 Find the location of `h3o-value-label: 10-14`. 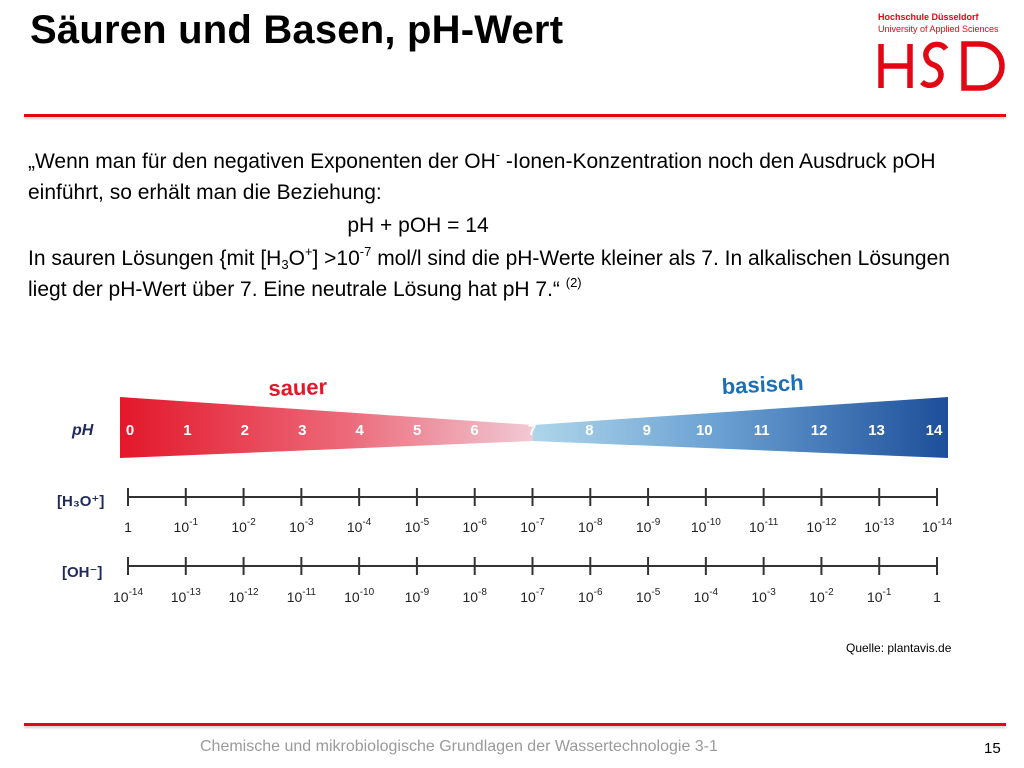

h3o-value-label: 10-14 is located at coordinates (937, 526).